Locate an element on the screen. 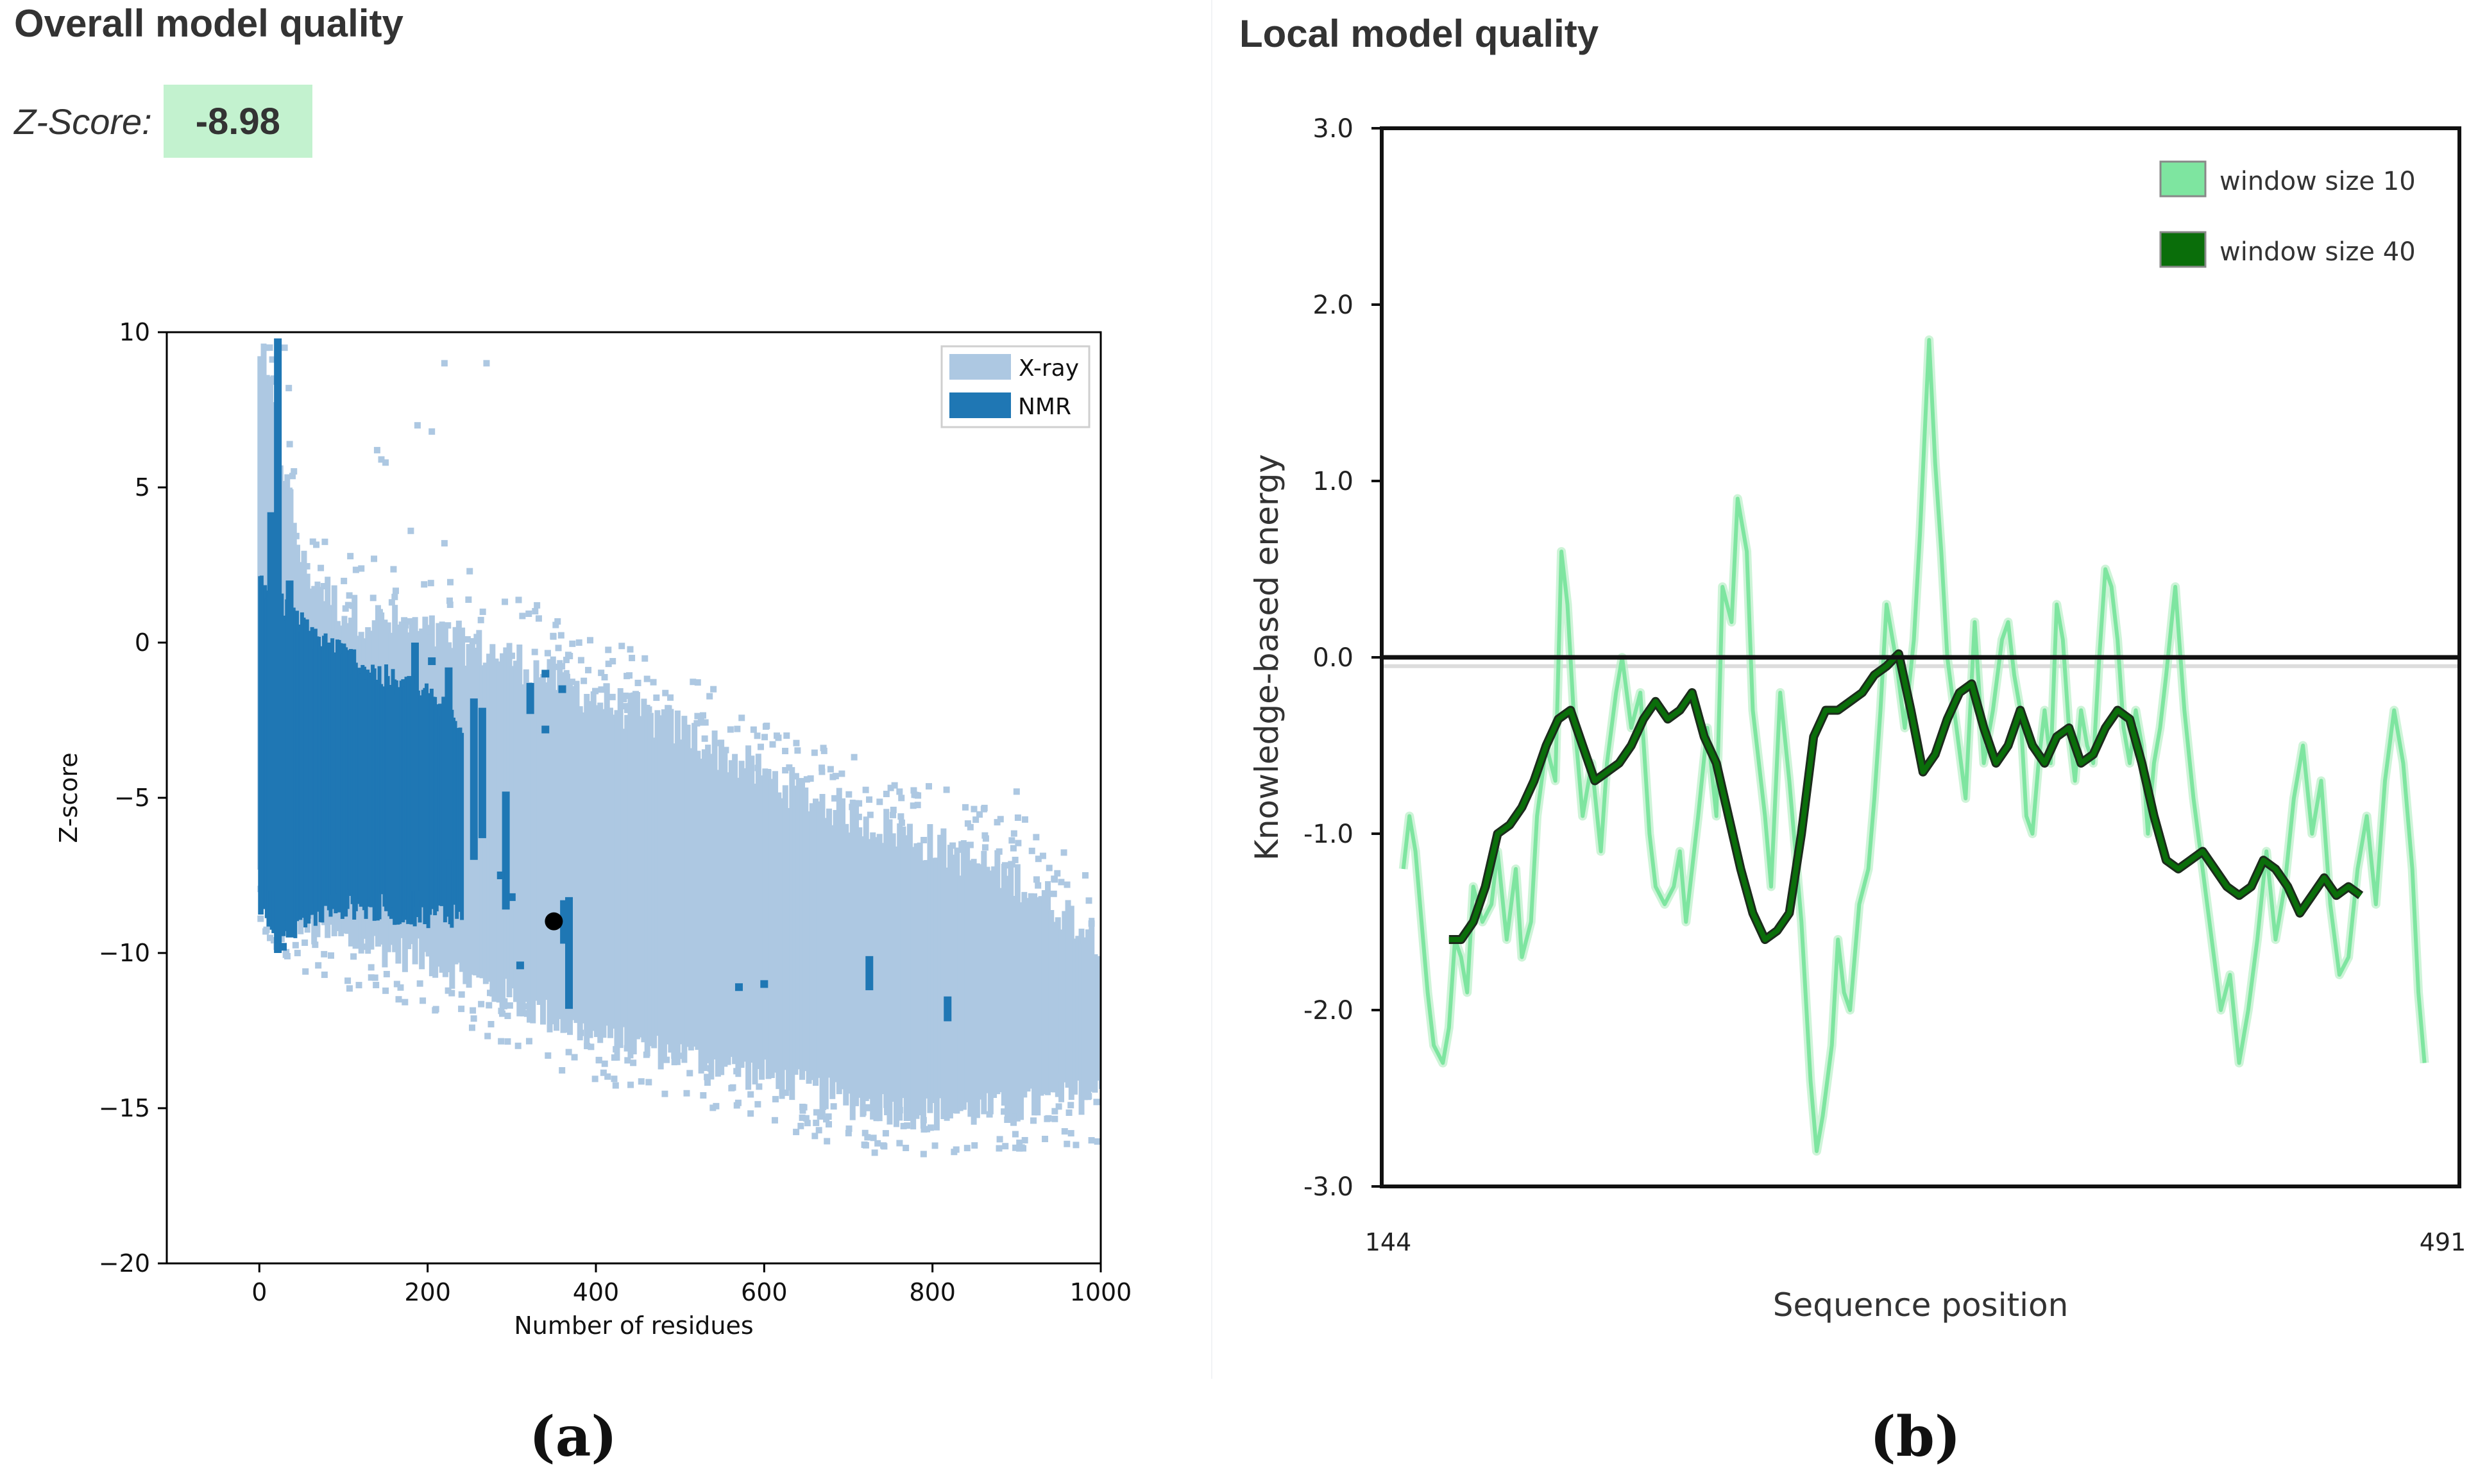  legend-swatch-w10 is located at coordinates (2183, 179).